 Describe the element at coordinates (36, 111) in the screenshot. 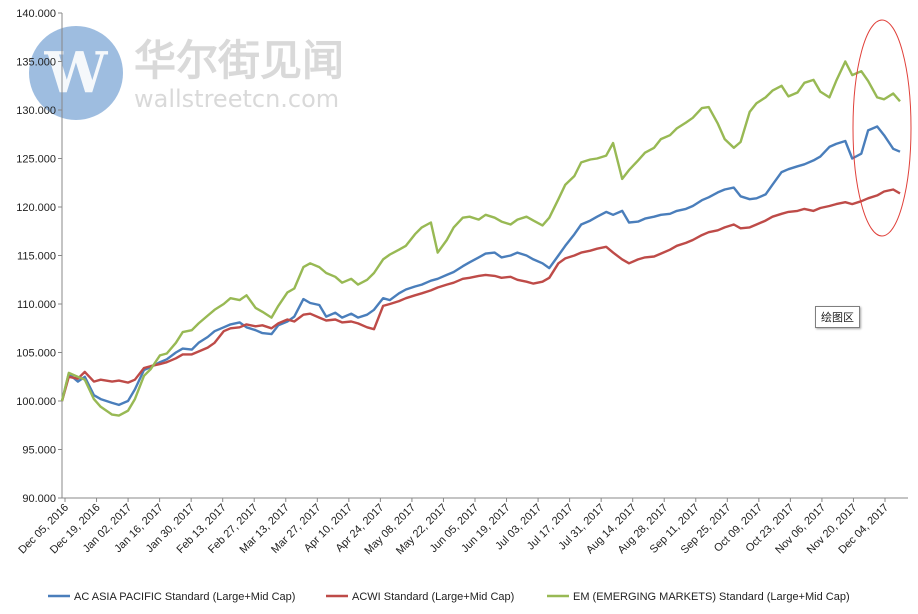

I see `y-tick-label: 130.000` at that location.